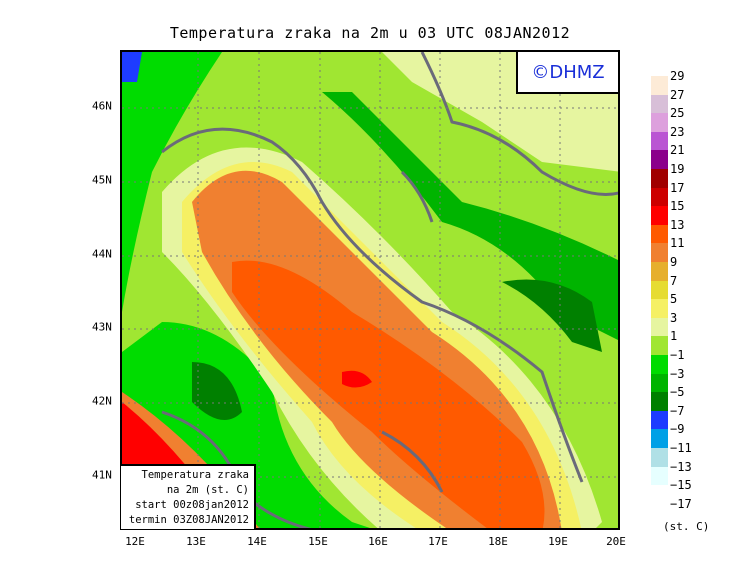  Describe the element at coordinates (438, 541) in the screenshot. I see `x-tick-label: 17E` at that location.